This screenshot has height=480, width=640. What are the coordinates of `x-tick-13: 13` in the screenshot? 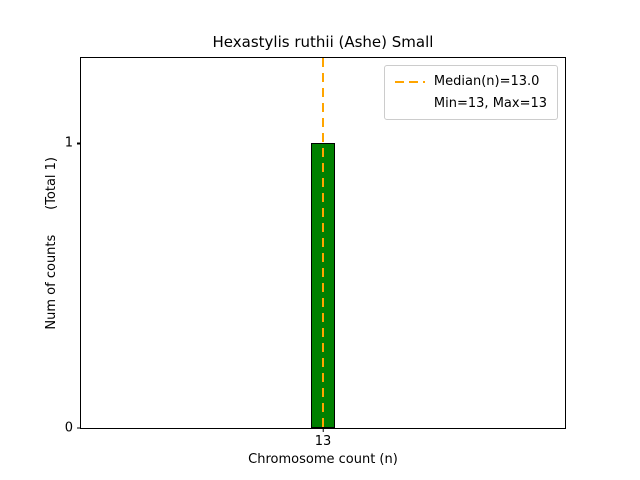 It's located at (323, 438).